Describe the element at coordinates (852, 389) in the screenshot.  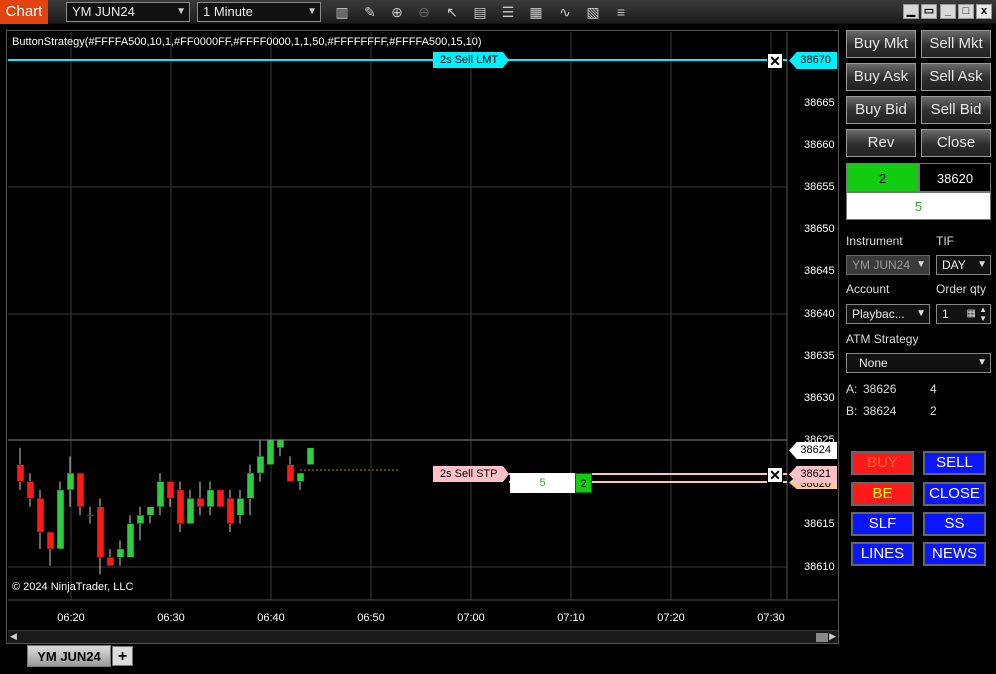
I see `ask-label: A:` at that location.